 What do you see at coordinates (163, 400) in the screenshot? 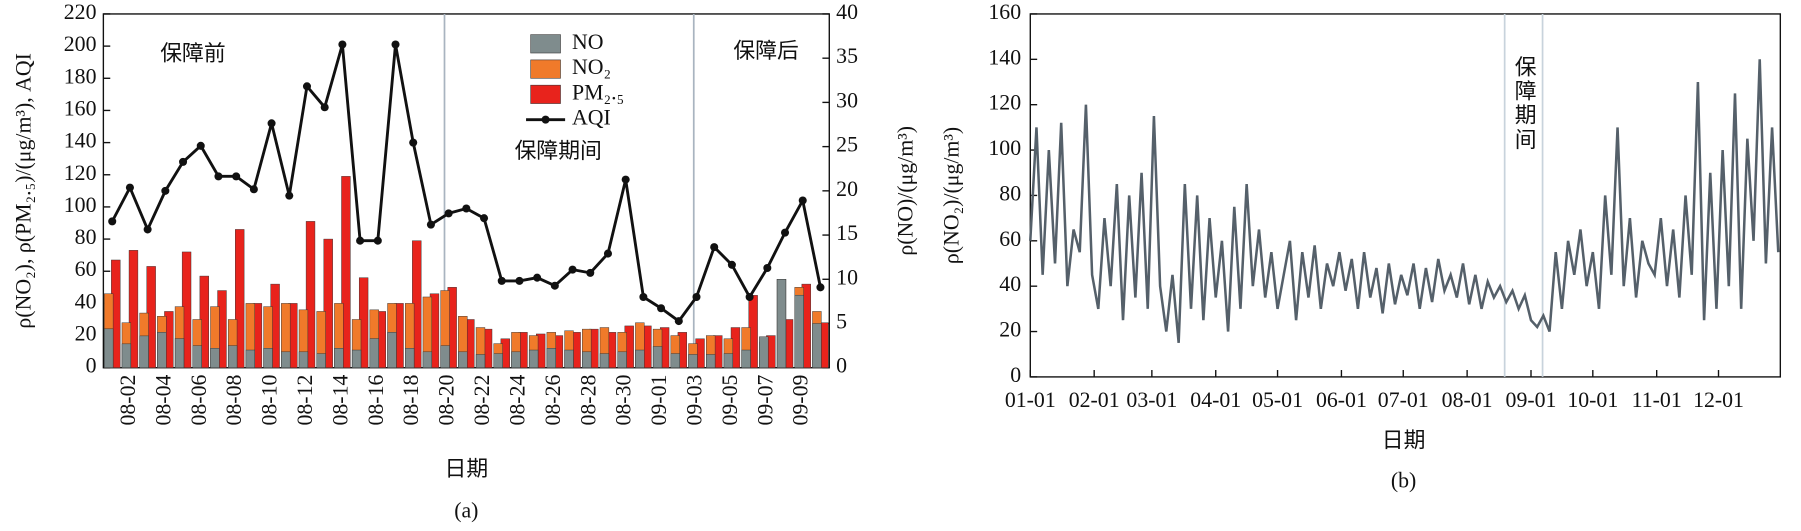
I see `x-tick-label: 08-04` at bounding box center [163, 400].